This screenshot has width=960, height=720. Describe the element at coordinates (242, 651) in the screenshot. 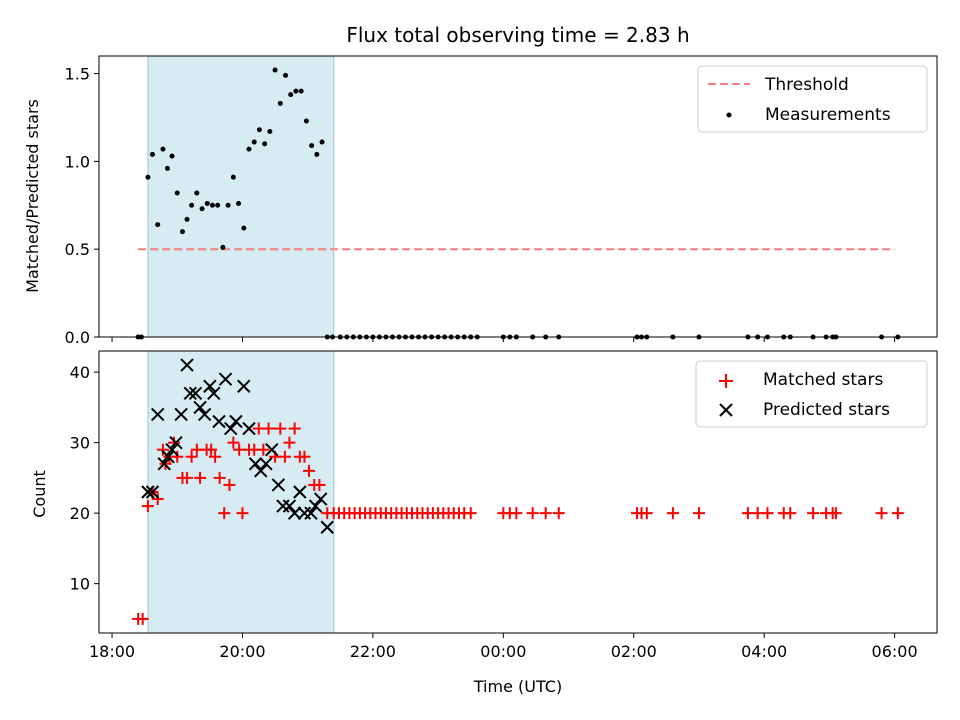

I see `x-tick-label: 20:00` at that location.